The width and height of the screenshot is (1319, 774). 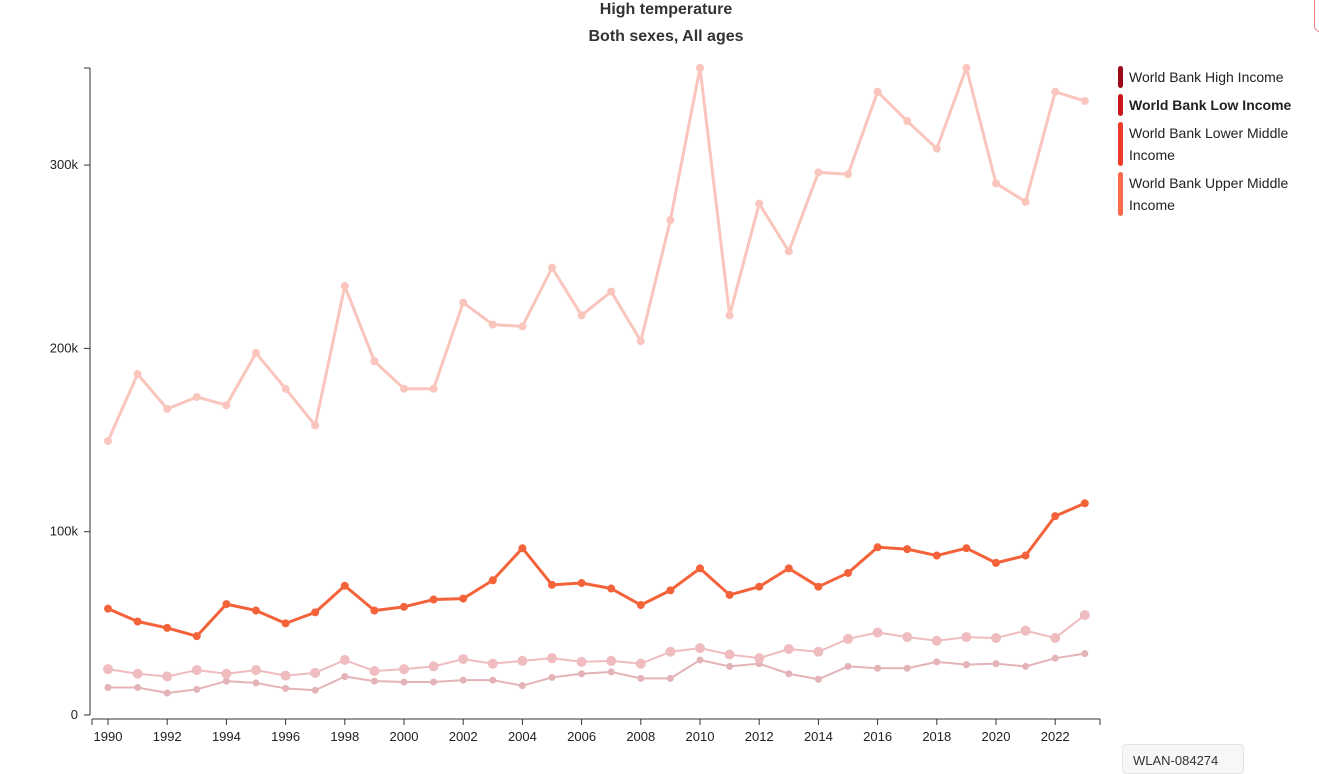 I want to click on chart-title: High temperature, so click(x=666, y=9).